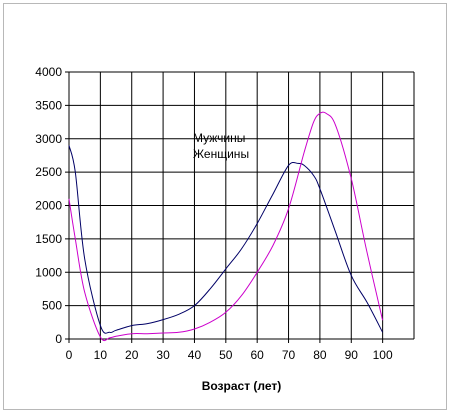 This screenshot has width=455, height=416. What do you see at coordinates (48, 239) in the screenshot?
I see `y-tick-label: 1500` at bounding box center [48, 239].